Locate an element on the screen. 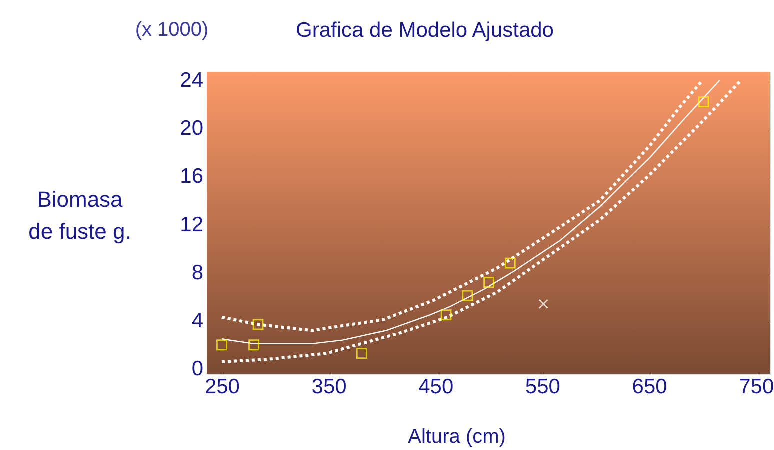 The height and width of the screenshot is (450, 774). x-tick-label: 650 is located at coordinates (650, 387).